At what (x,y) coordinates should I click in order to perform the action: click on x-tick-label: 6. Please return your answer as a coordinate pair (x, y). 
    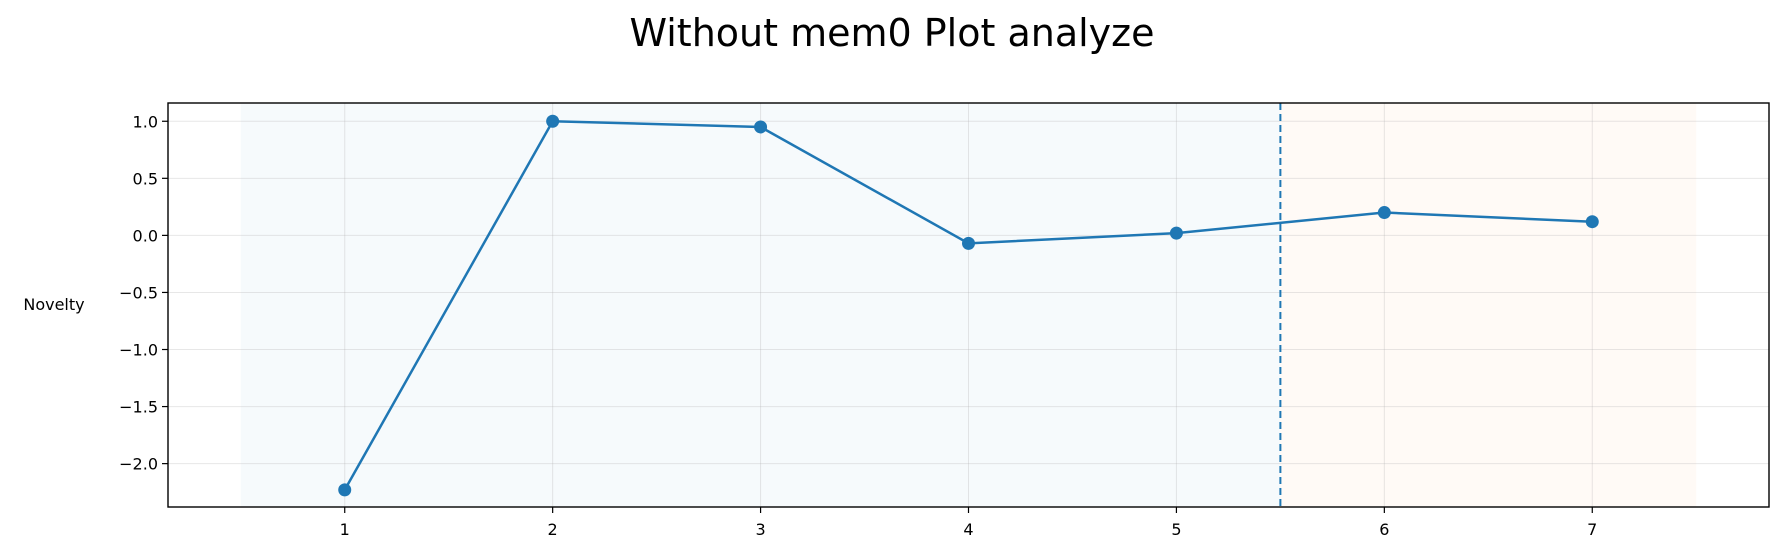
    Looking at the image, I should click on (1384, 529).